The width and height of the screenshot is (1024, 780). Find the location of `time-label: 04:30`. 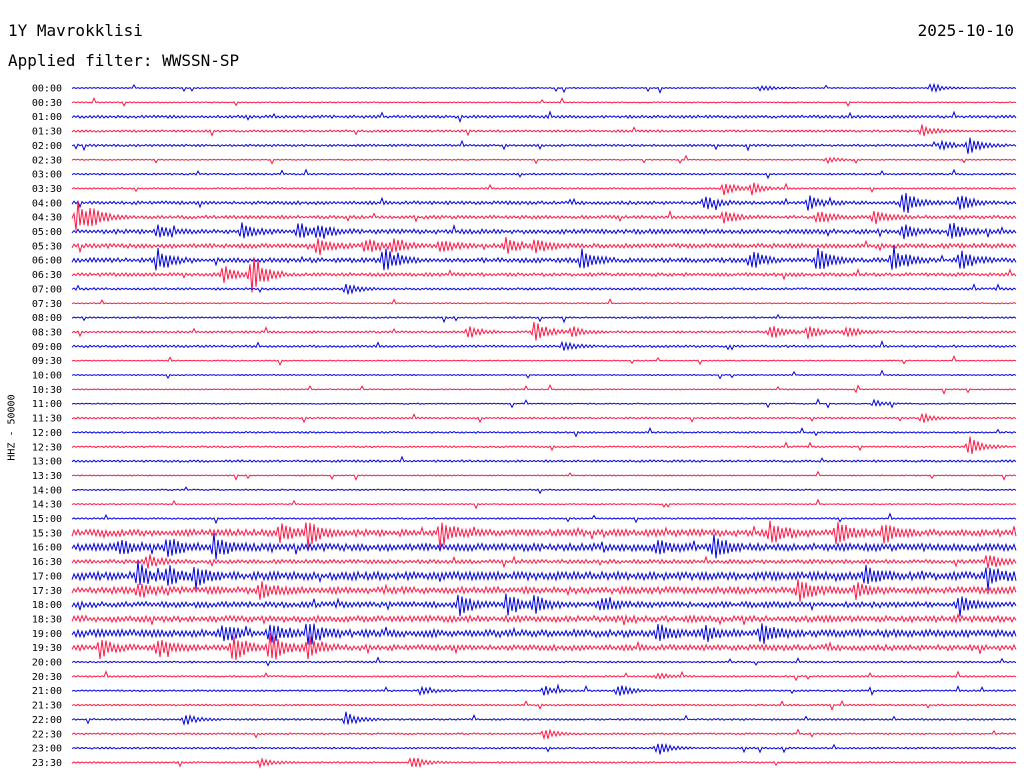

time-label: 04:30 is located at coordinates (47, 218).